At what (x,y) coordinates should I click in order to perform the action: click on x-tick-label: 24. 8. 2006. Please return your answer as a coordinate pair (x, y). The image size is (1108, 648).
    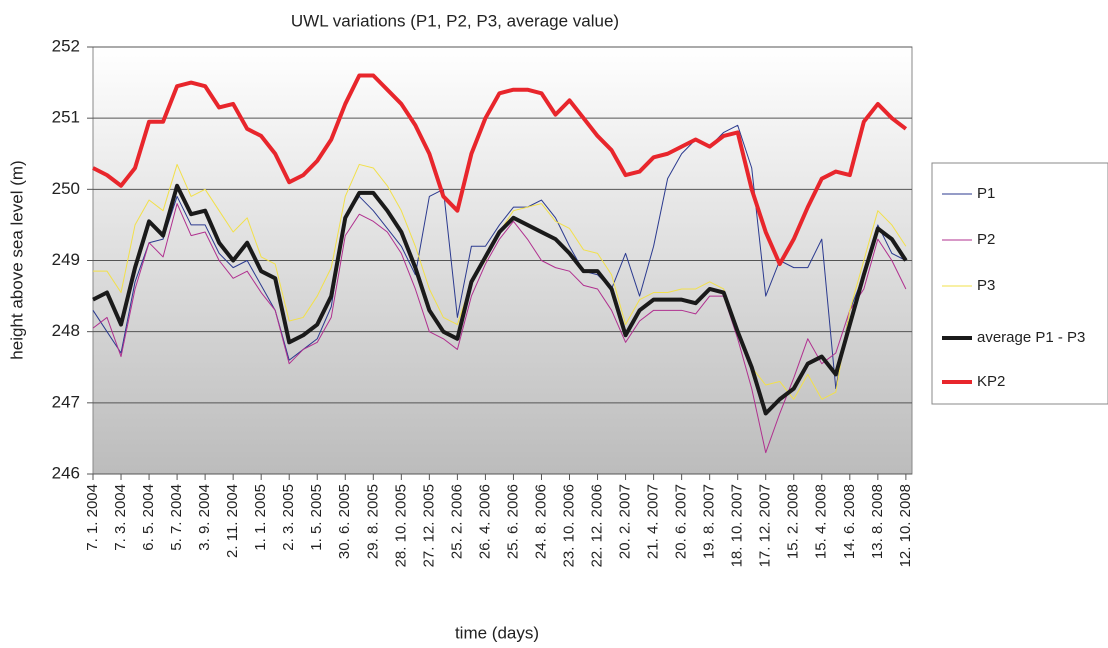
    Looking at the image, I should click on (540, 521).